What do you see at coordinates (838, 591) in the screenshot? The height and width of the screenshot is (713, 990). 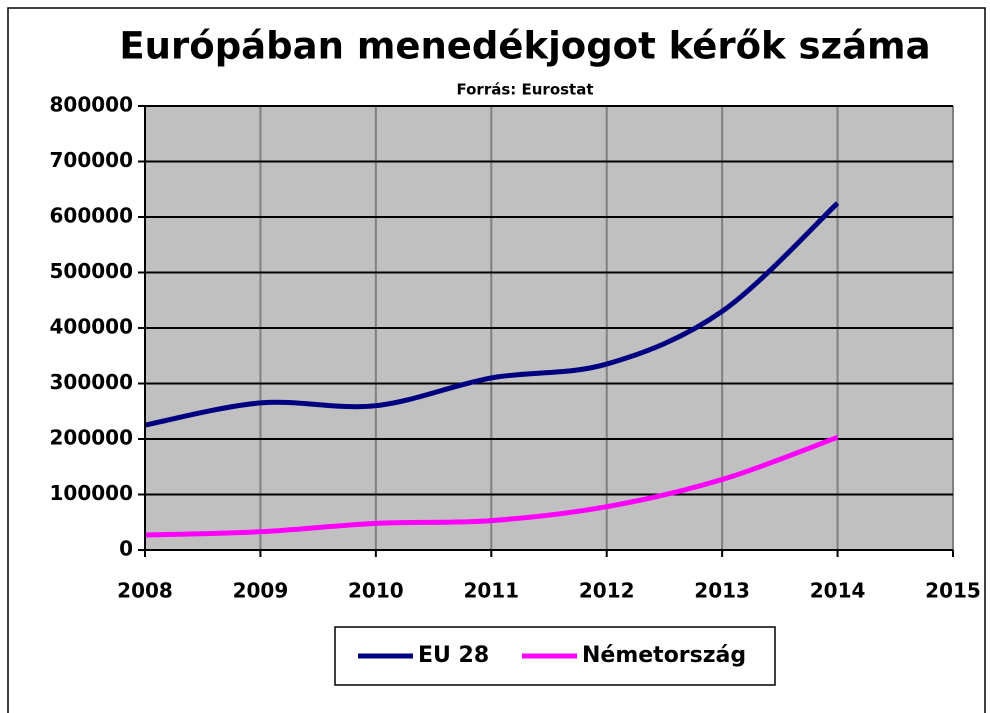 I see `x-tick-label: 2014` at bounding box center [838, 591].